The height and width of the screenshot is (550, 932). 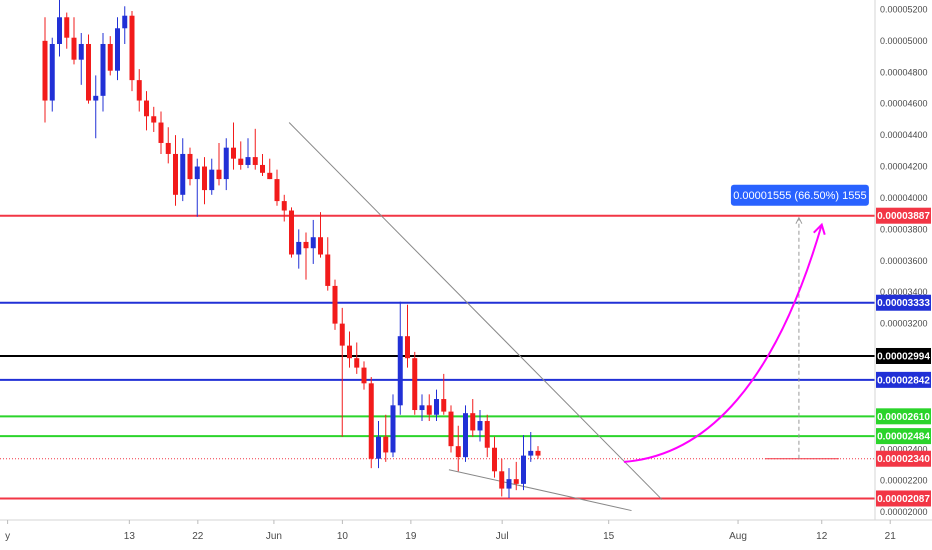 I want to click on price-tick-label: 0.00004200, so click(x=904, y=167).